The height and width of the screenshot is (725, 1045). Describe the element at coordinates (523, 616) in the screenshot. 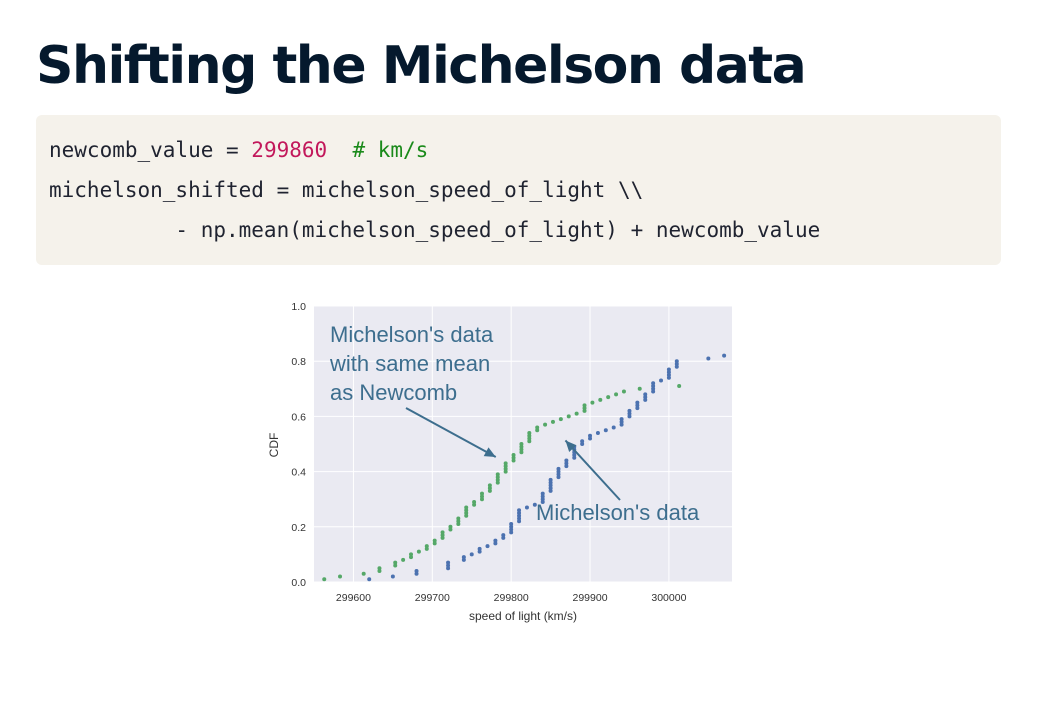

I see `x-axis-label: speed of light (km/s)` at that location.